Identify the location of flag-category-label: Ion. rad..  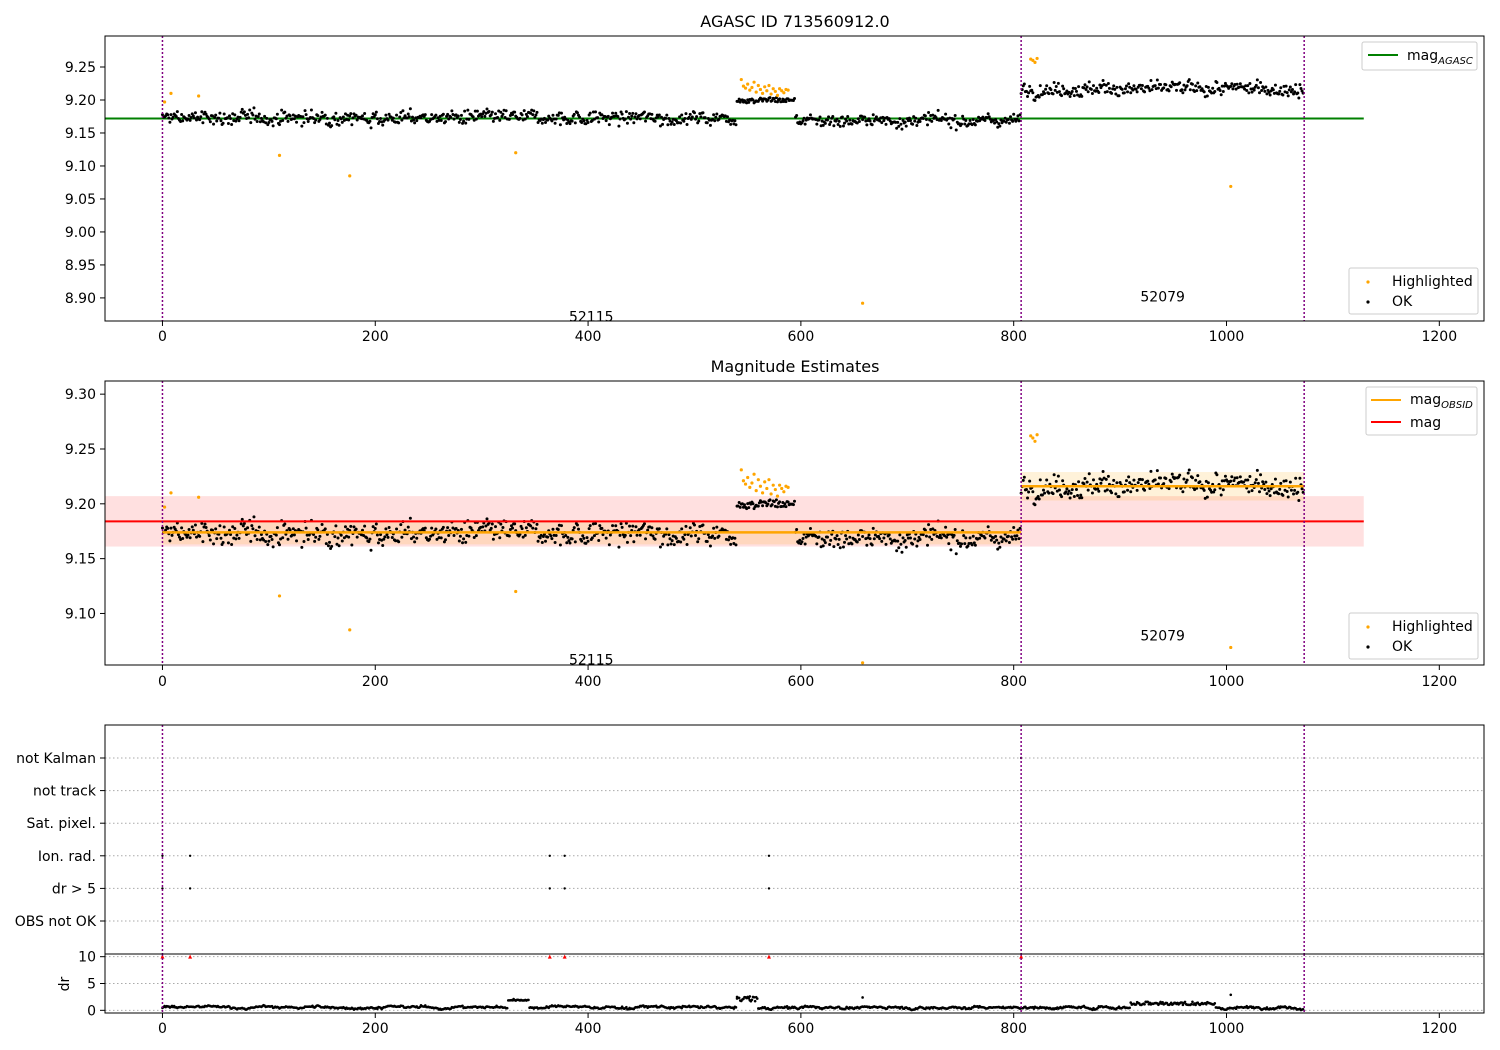
(67, 857).